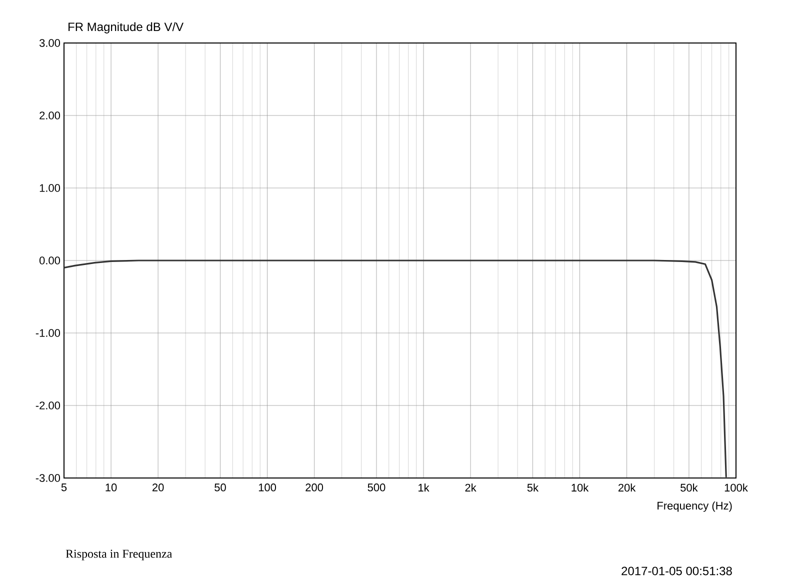  I want to click on x-tick-label: 20, so click(158, 488).